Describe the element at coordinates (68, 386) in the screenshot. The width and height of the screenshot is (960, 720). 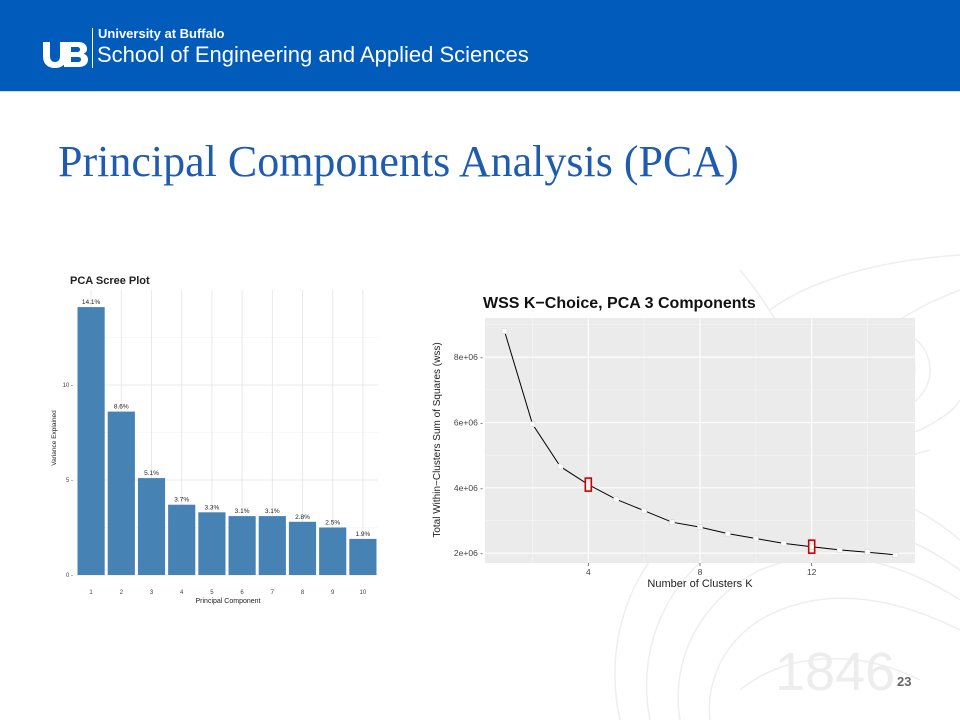
I see `scree-ytick-label: 10 -` at that location.